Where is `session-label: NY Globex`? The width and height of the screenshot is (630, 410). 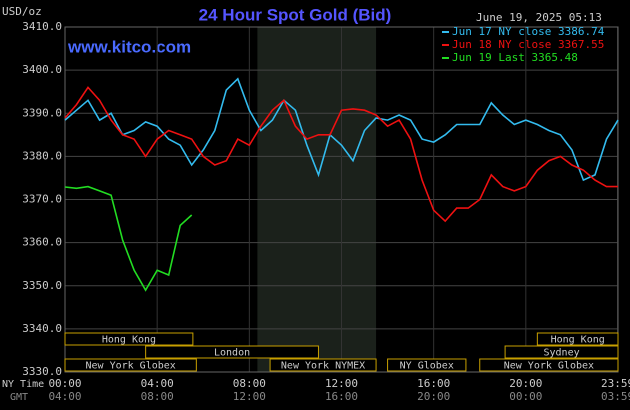 session-label: NY Globex is located at coordinates (427, 366).